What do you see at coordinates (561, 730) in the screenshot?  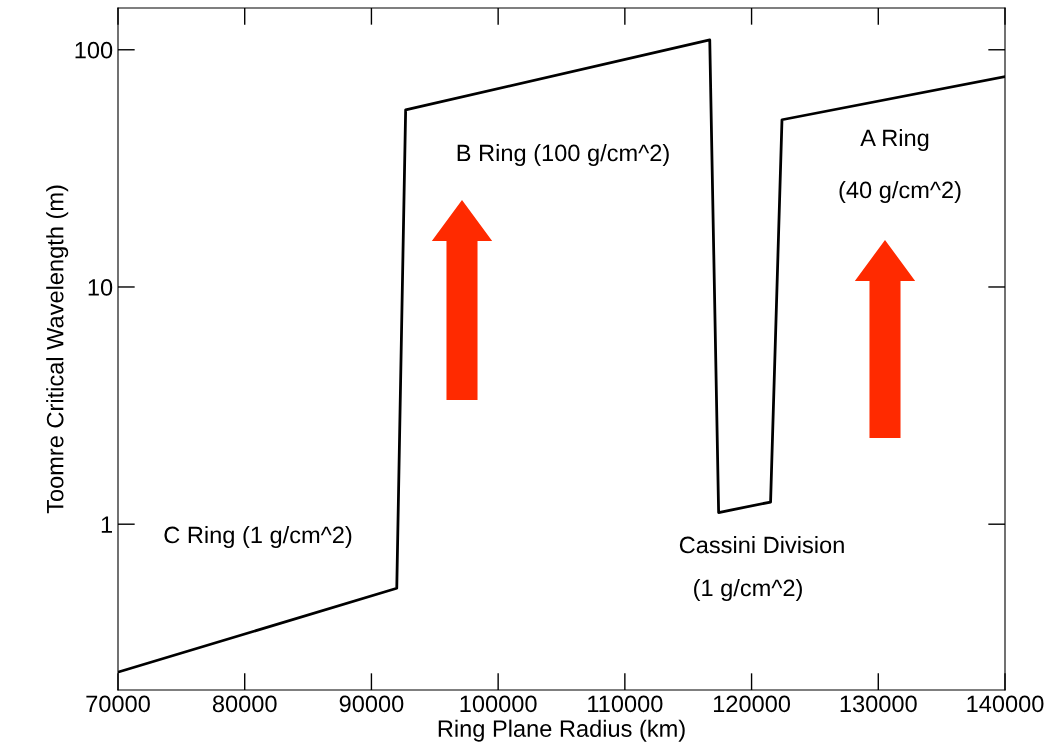 I see `x-axis-title: Ring Plane Radius (km)` at bounding box center [561, 730].